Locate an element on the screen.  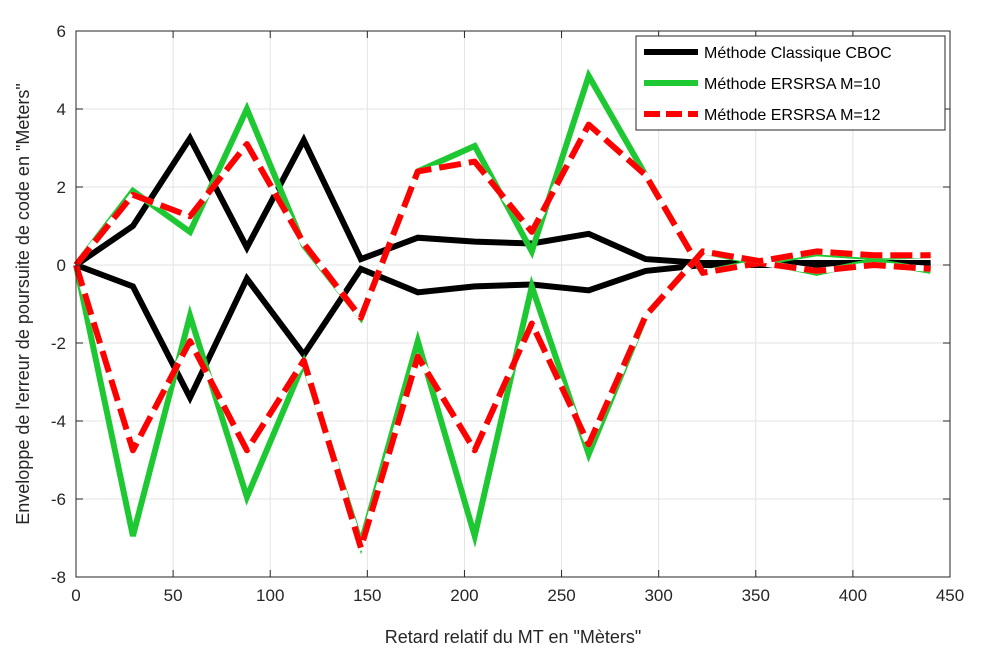
y-tick-label: 4 is located at coordinates (61, 109).